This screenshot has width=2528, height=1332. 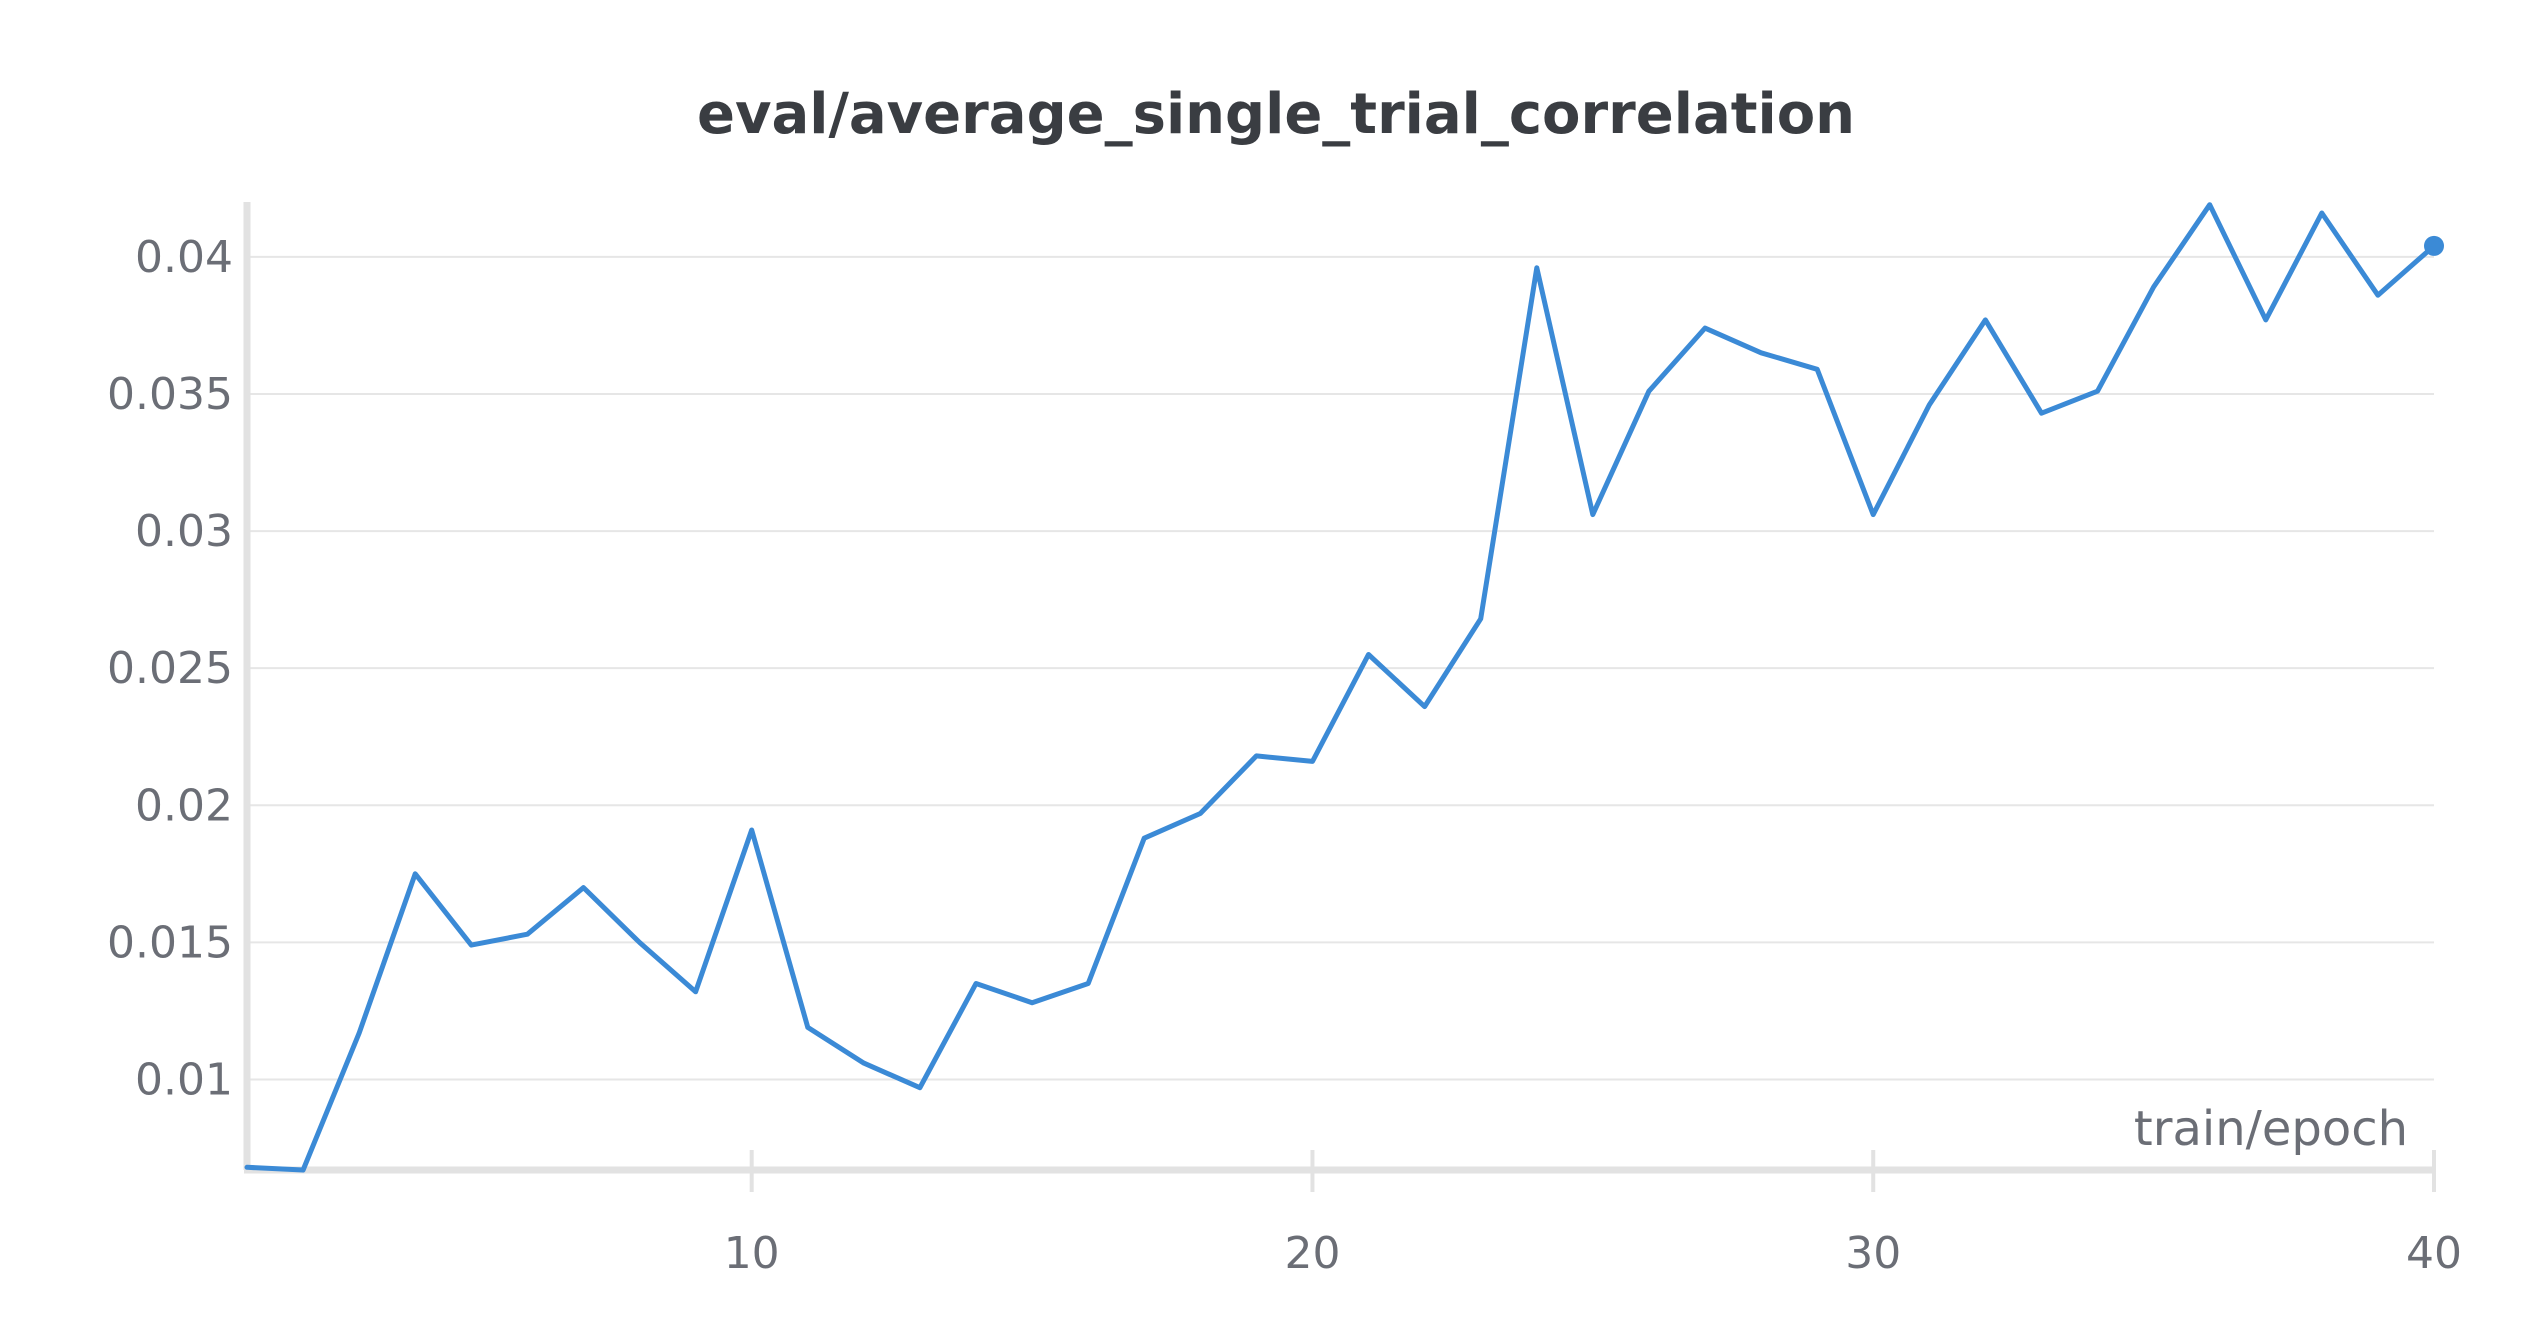 I want to click on chart-title: eval/average_single_trial_correlation, so click(x=1276, y=114).